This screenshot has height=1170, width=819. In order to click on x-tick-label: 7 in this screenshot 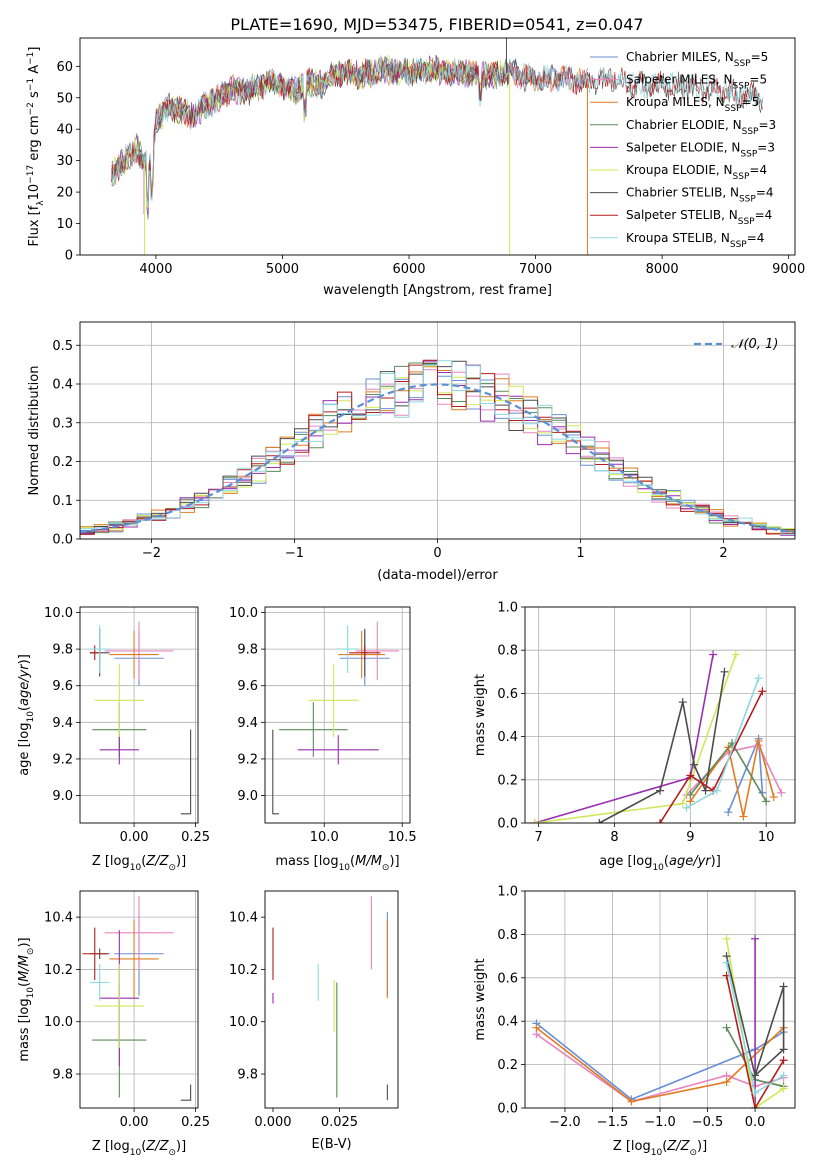, I will do `click(539, 837)`.